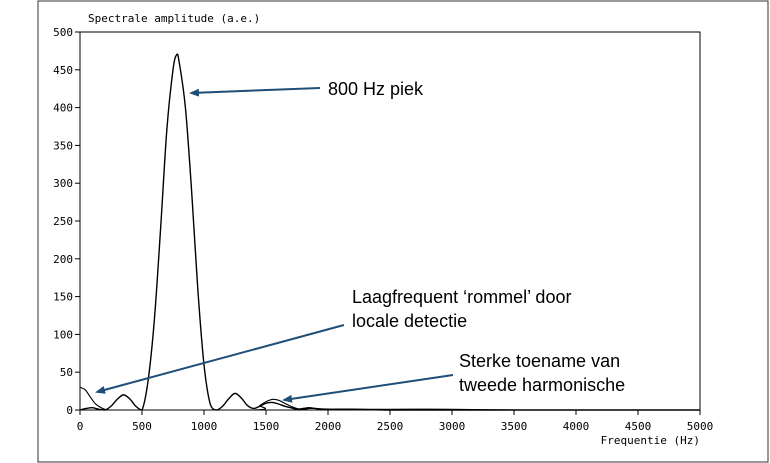  What do you see at coordinates (63, 108) in the screenshot?
I see `y-tick-label: 400` at bounding box center [63, 108].